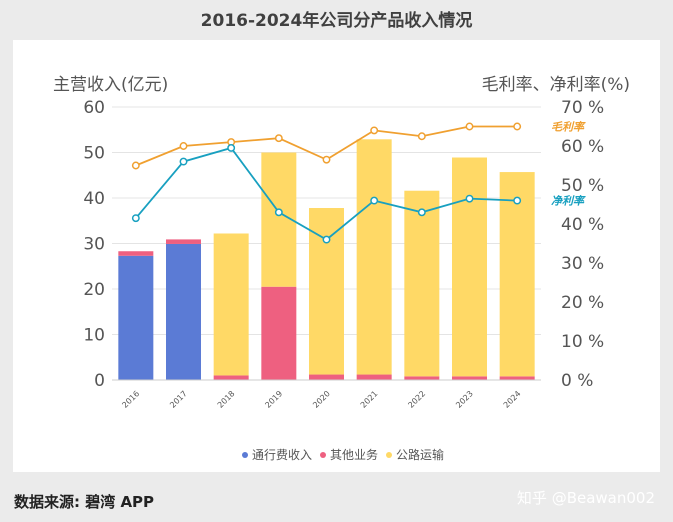 The image size is (673, 522). Describe the element at coordinates (582, 303) in the screenshot. I see `y2-tick-label: 20 %` at that location.